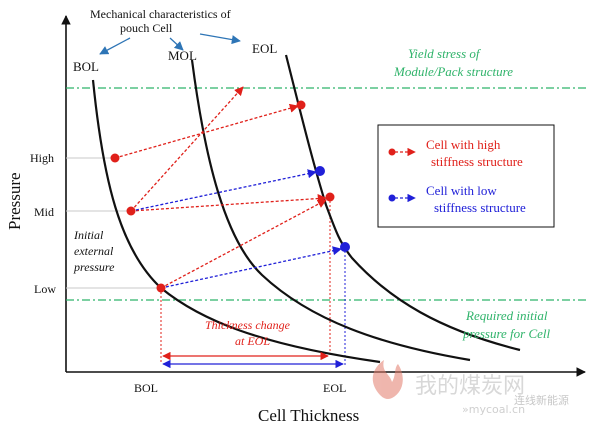 This screenshot has width=600, height=432. What do you see at coordinates (480, 207) in the screenshot?
I see `legend-low-line2: stiffness structure` at bounding box center [480, 207].